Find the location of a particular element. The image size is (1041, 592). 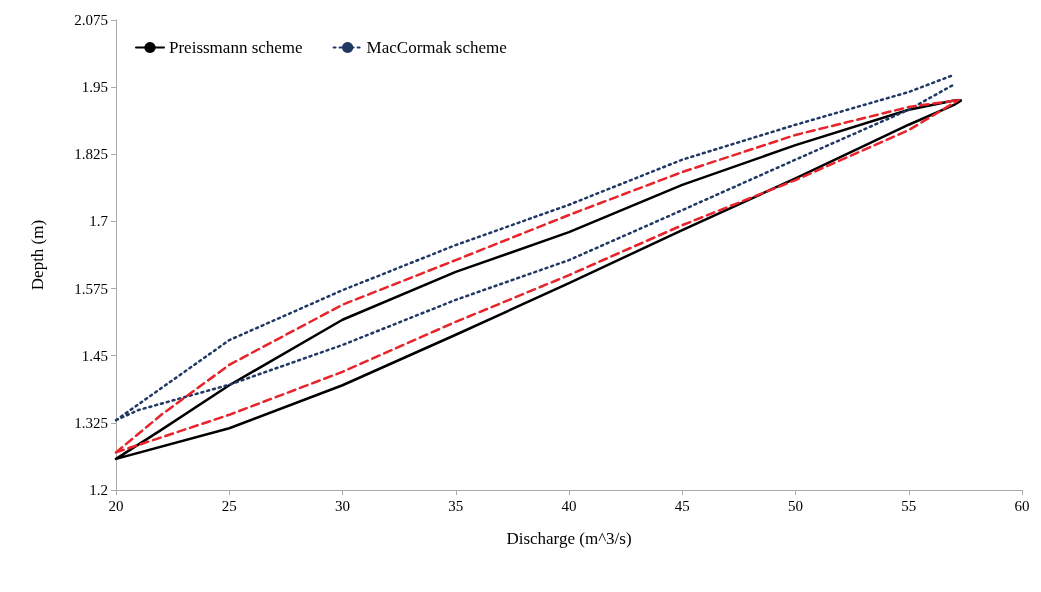

y-axis-title: Depth (m) is located at coordinates (37, 255).